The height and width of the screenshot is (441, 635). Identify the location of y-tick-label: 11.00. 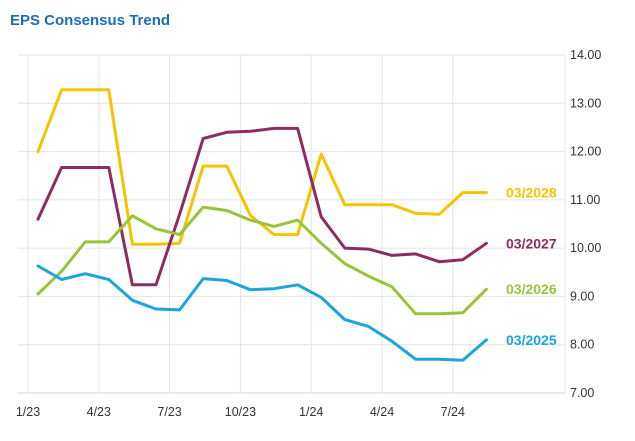
(585, 200).